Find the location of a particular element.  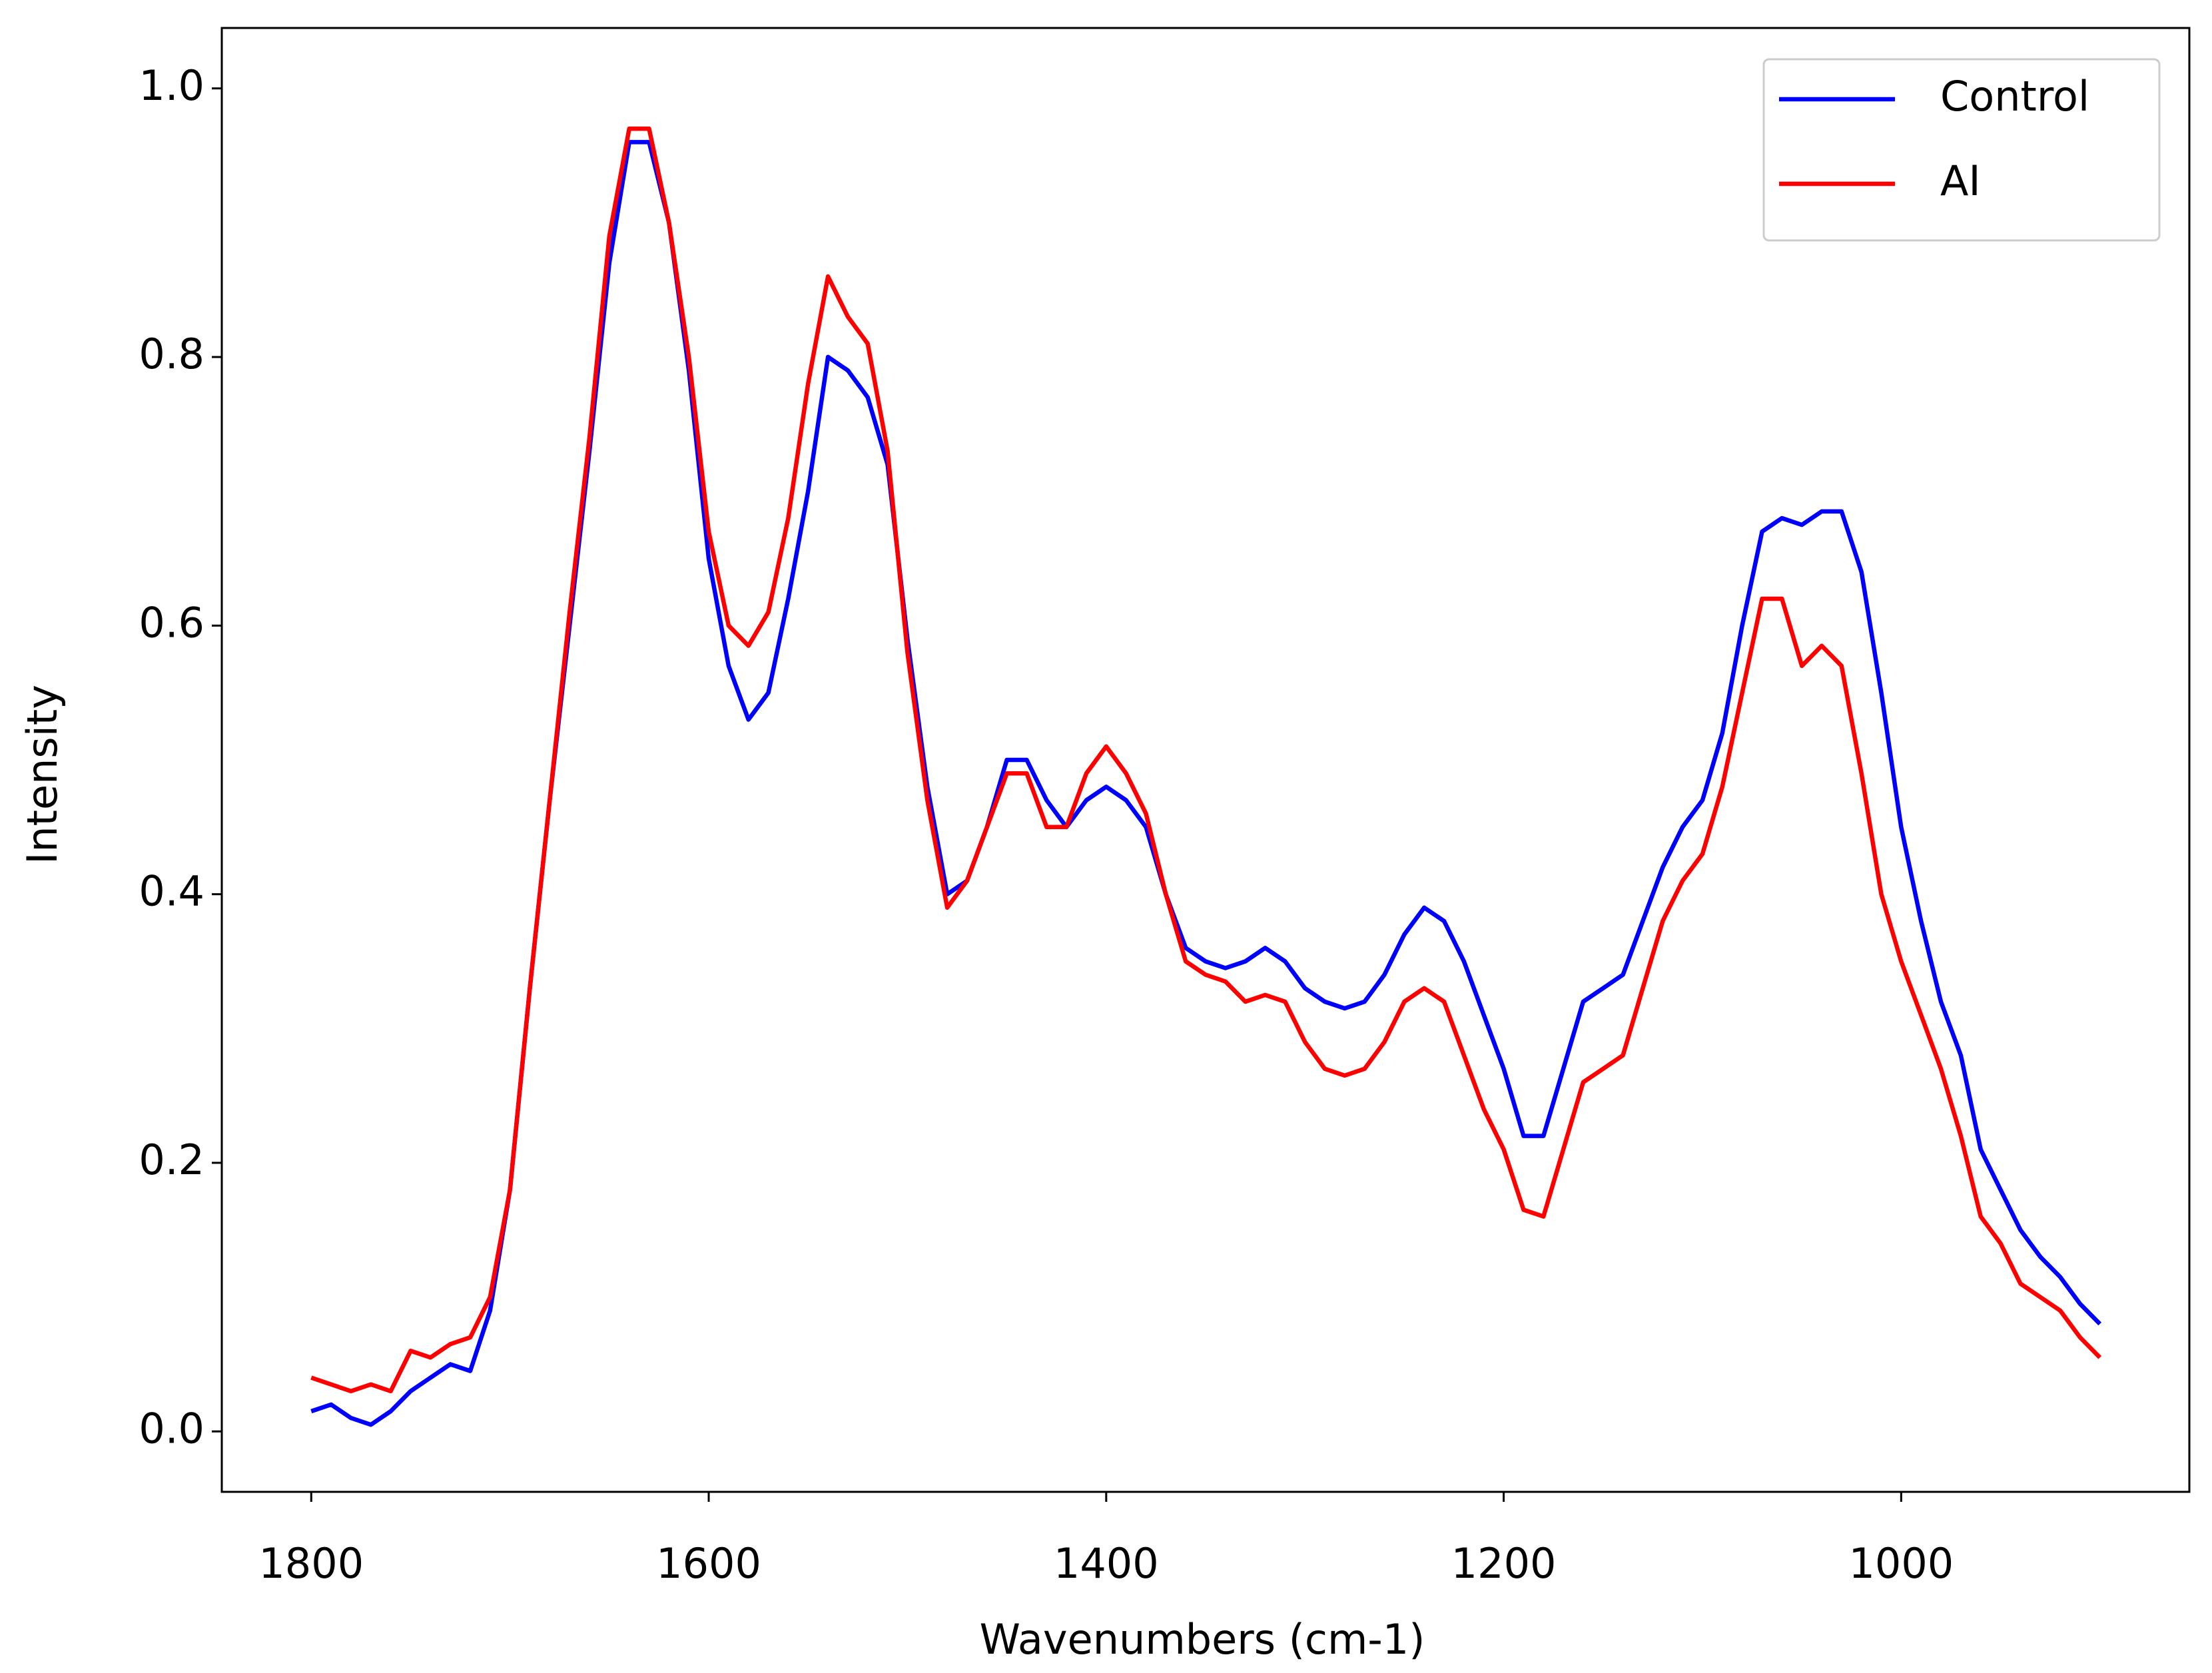

y-tick-label: 0.2 is located at coordinates (171, 1160).